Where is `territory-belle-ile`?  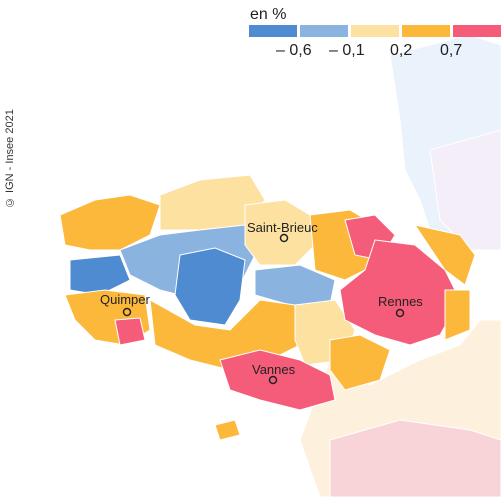
territory-belle-ile is located at coordinates (227, 430).